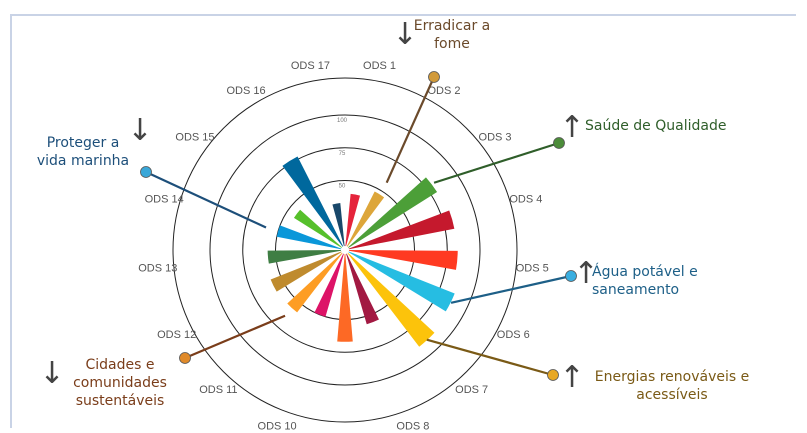 Image resolution: width=807 pixels, height=433 pixels. Describe the element at coordinates (342, 121) in the screenshot. I see `radial-tick-label: 100` at that location.